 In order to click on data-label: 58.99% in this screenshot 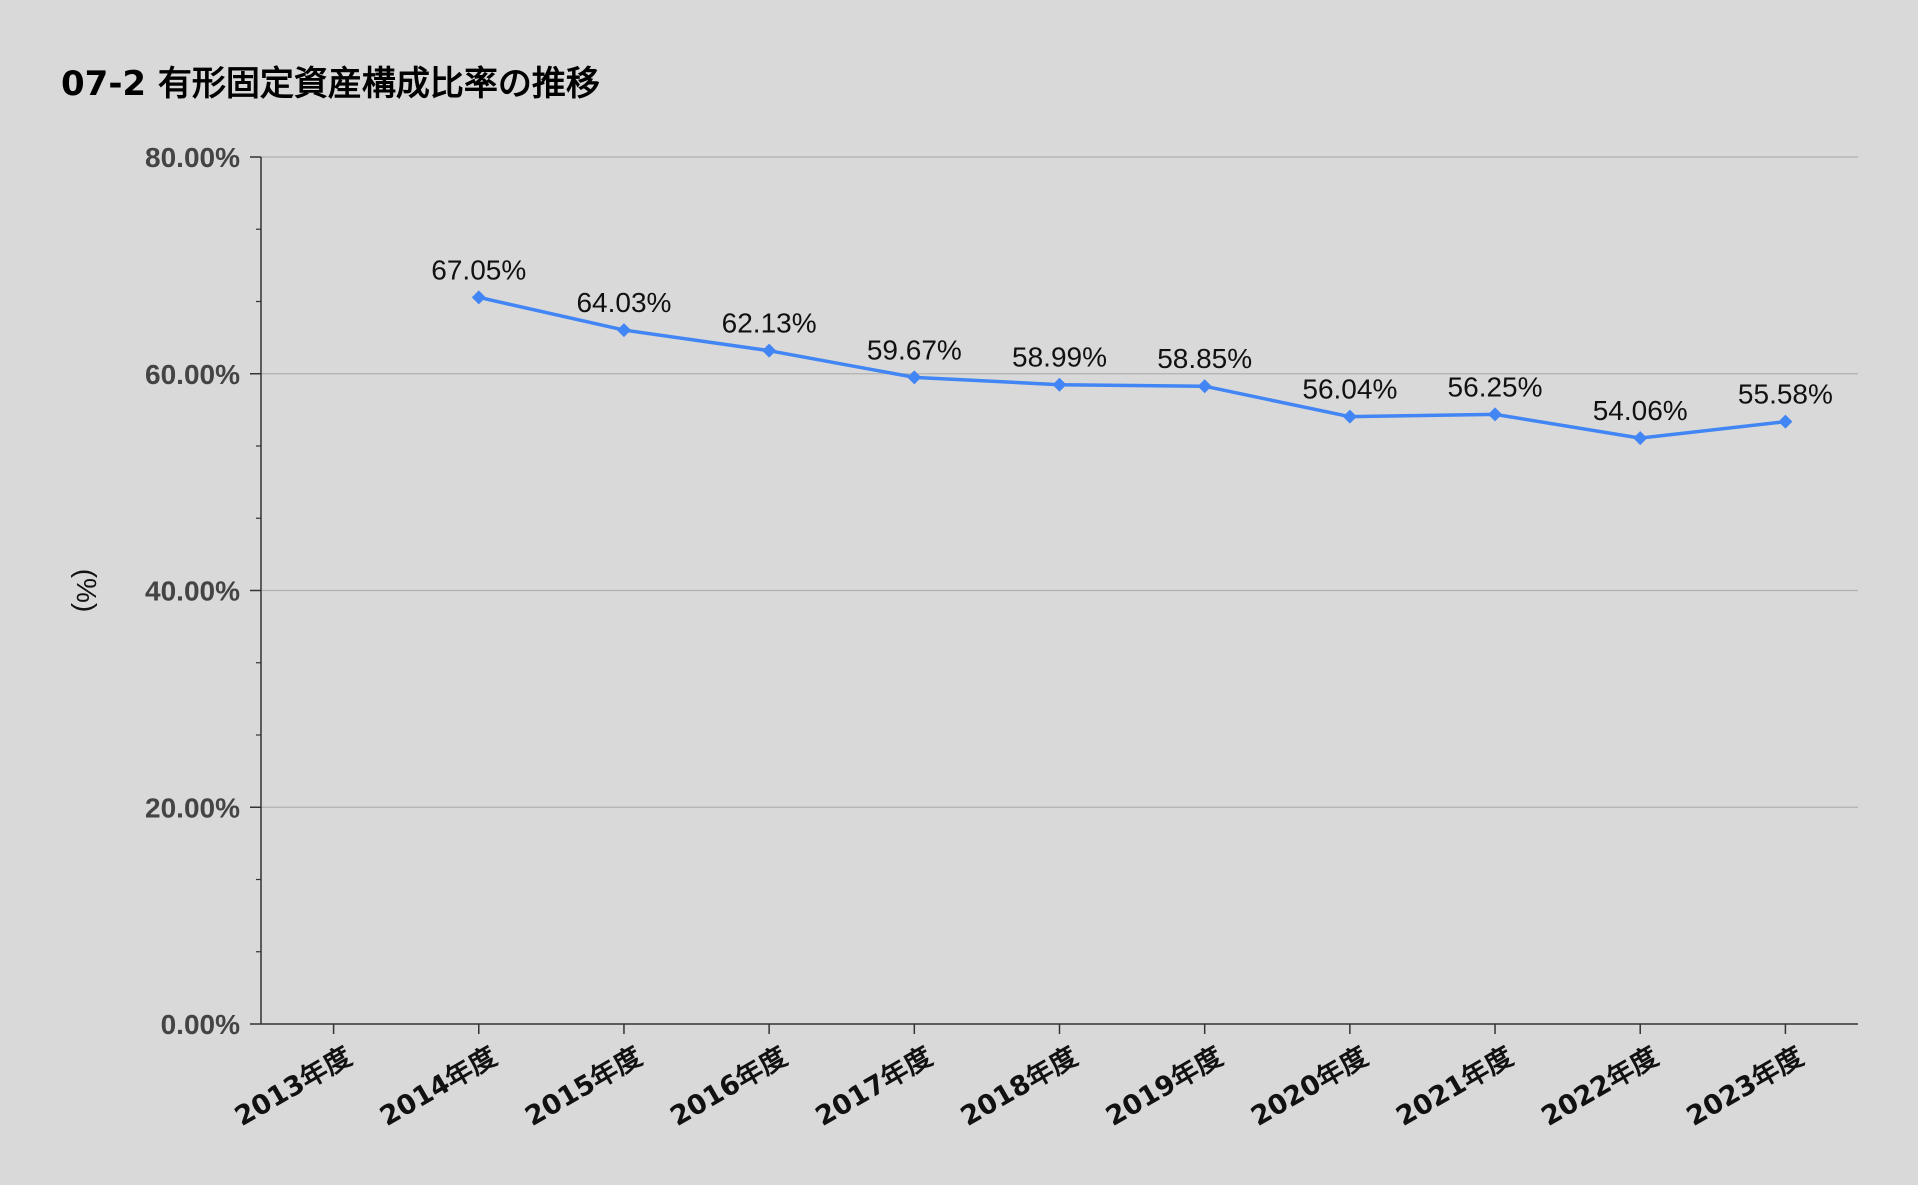, I will do `click(1059, 357)`.